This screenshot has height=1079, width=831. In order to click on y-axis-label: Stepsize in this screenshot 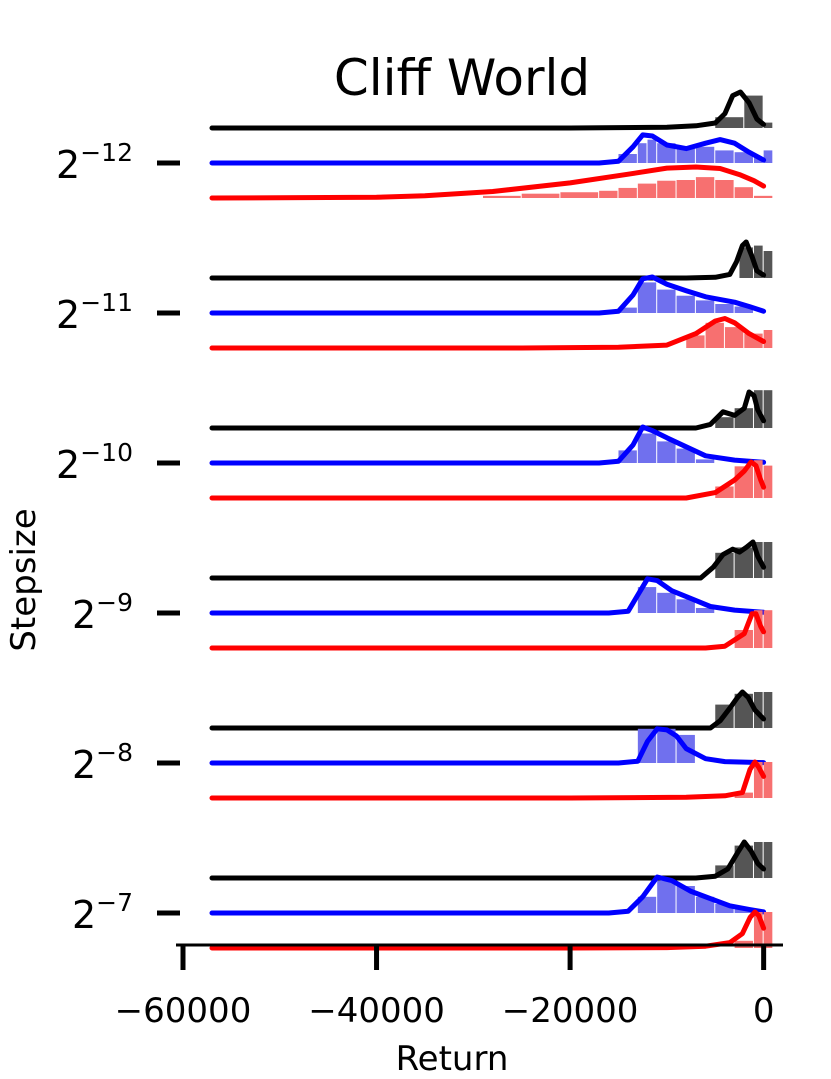, I will do `click(24, 579)`.